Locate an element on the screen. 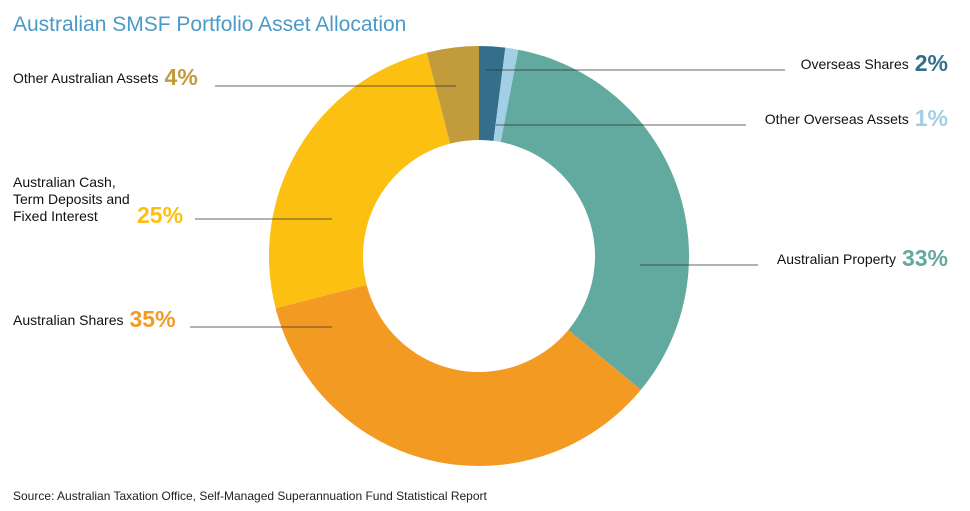 This screenshot has width=970, height=511. label-other-overseas-assets: Other Overseas Assets 1% is located at coordinates (856, 118).